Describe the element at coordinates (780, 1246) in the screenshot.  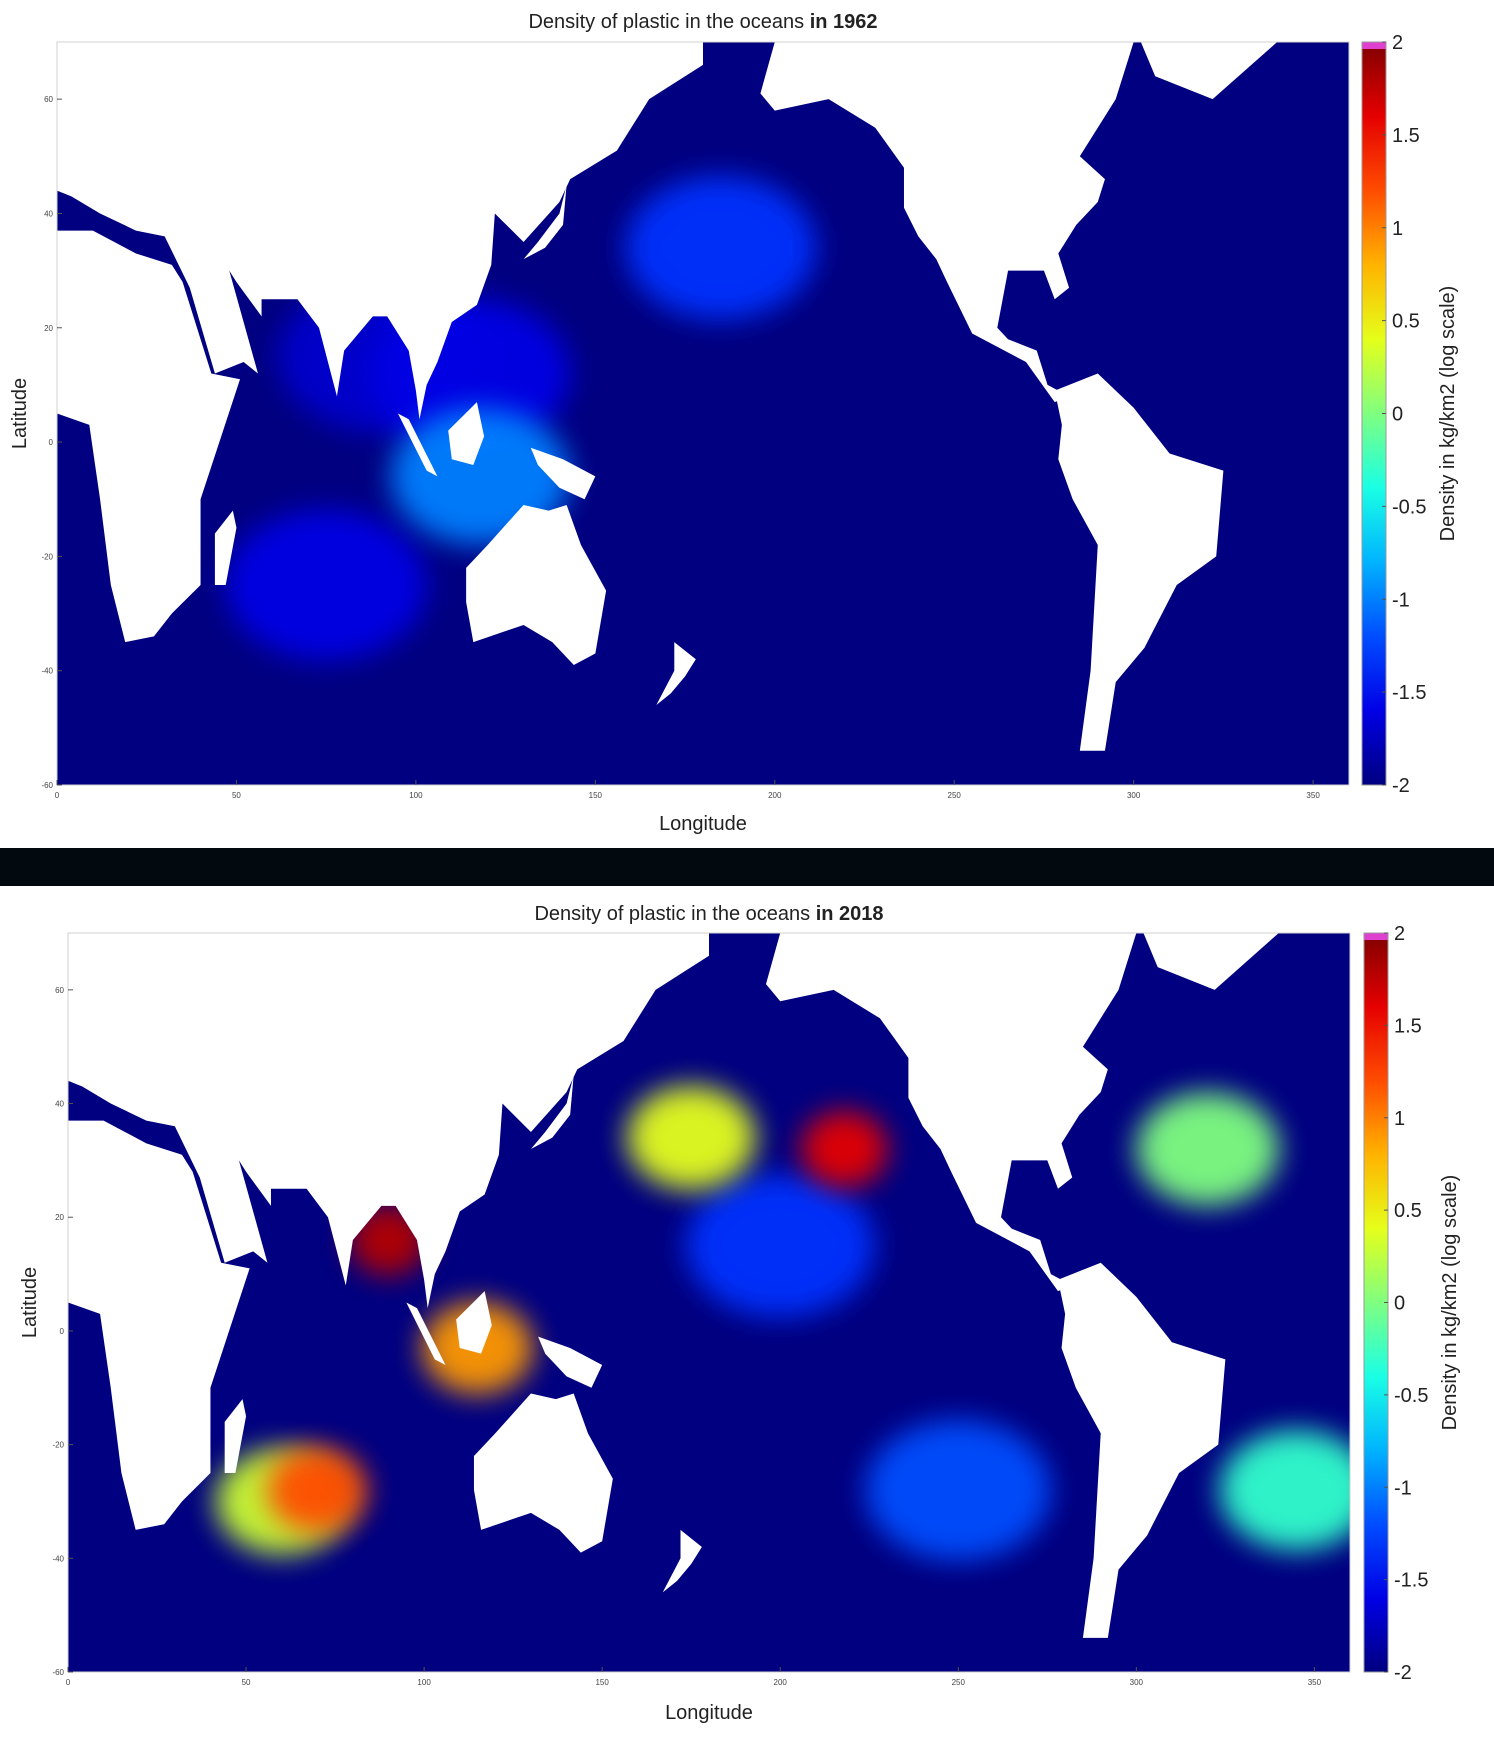
I see `hotspot-equatorial-pacific-band` at that location.